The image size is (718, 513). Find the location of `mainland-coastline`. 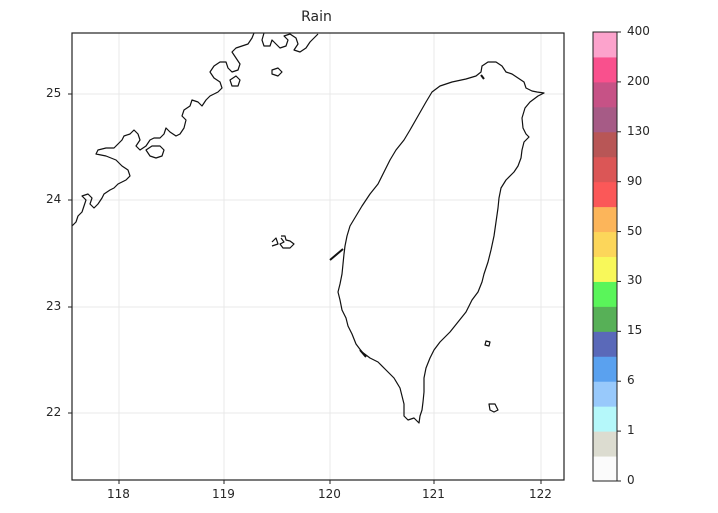

mainland-coastline is located at coordinates (163, 129).